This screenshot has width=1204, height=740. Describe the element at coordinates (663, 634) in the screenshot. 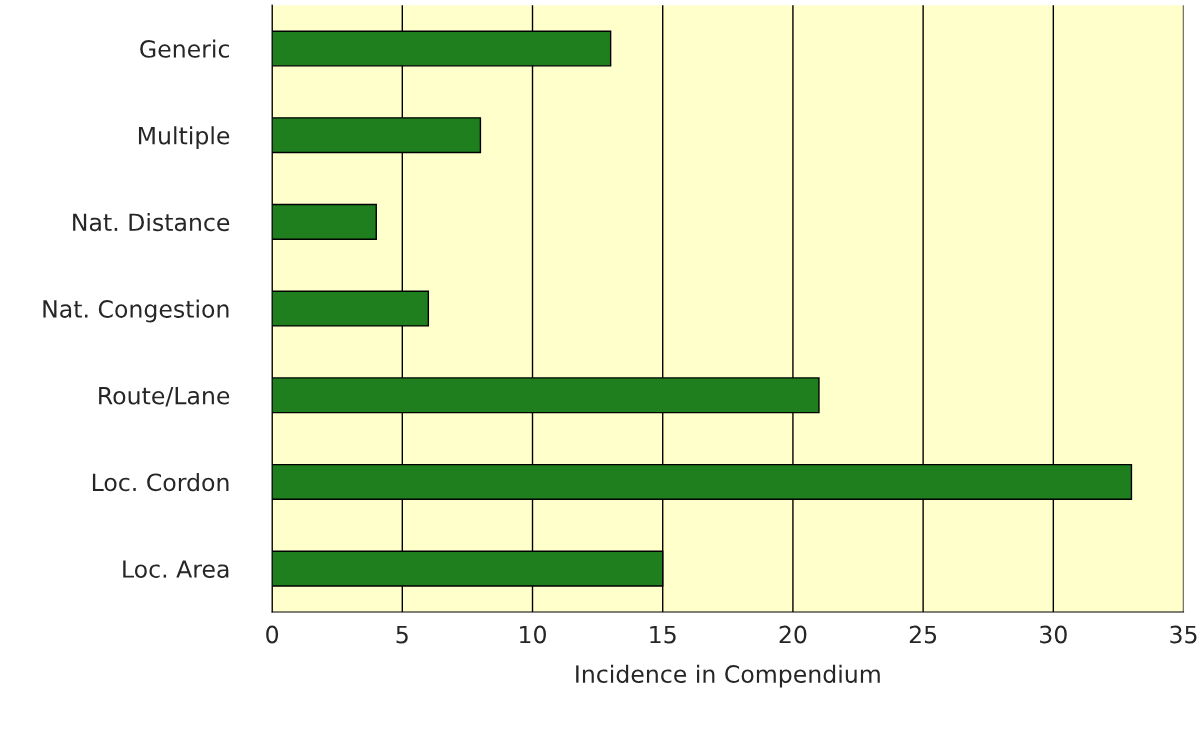

I see `x-tick-label: 15` at that location.